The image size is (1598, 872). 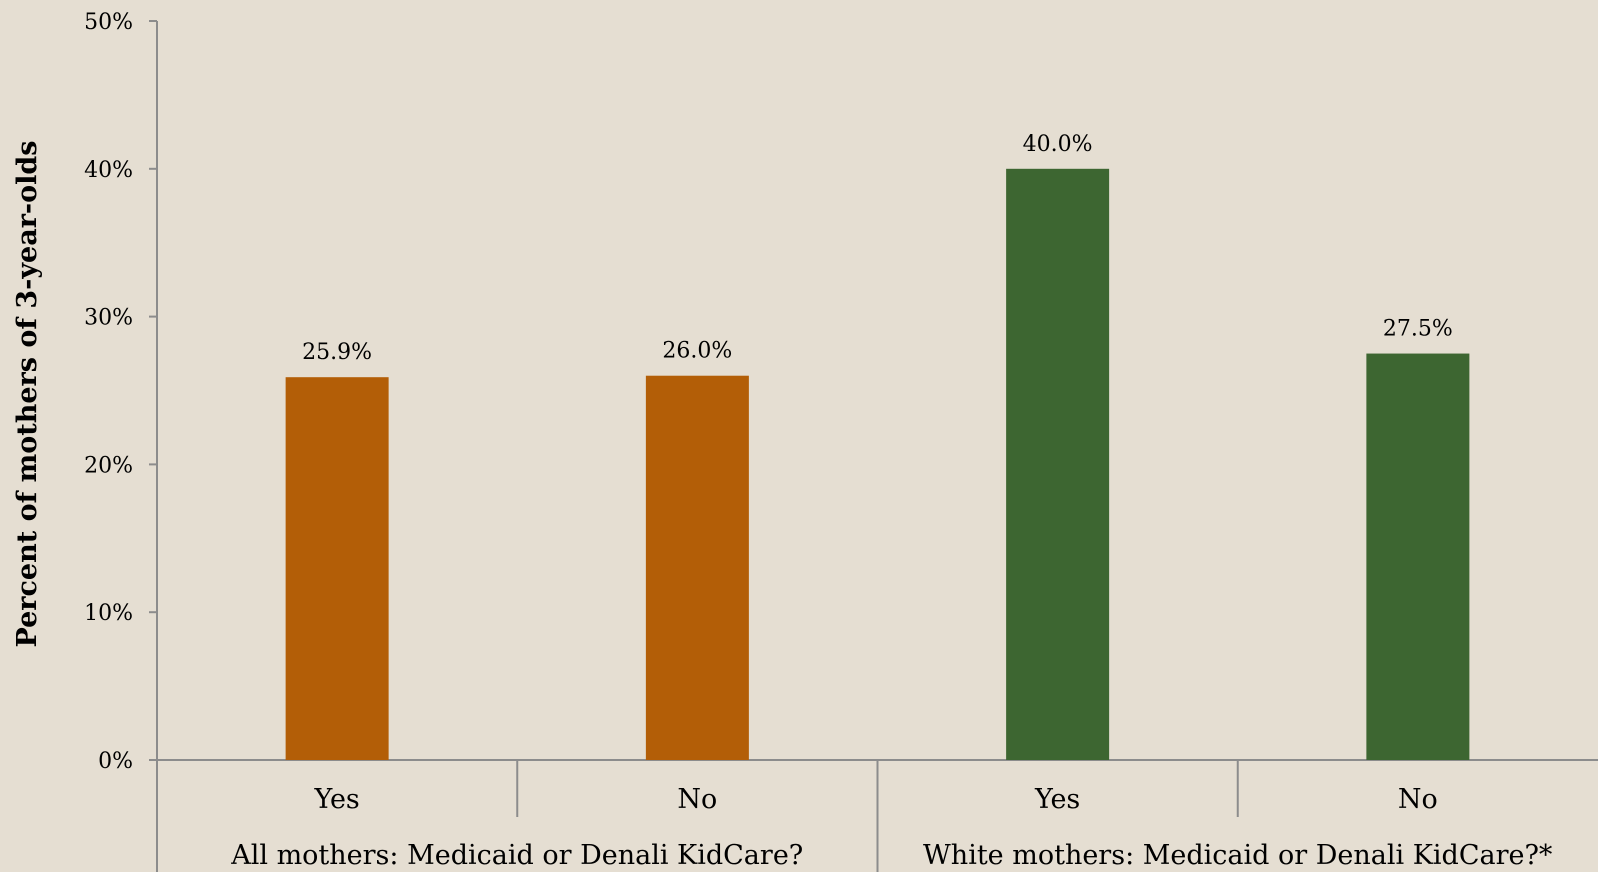 I want to click on data-label: 40.0%, so click(x=1058, y=144).